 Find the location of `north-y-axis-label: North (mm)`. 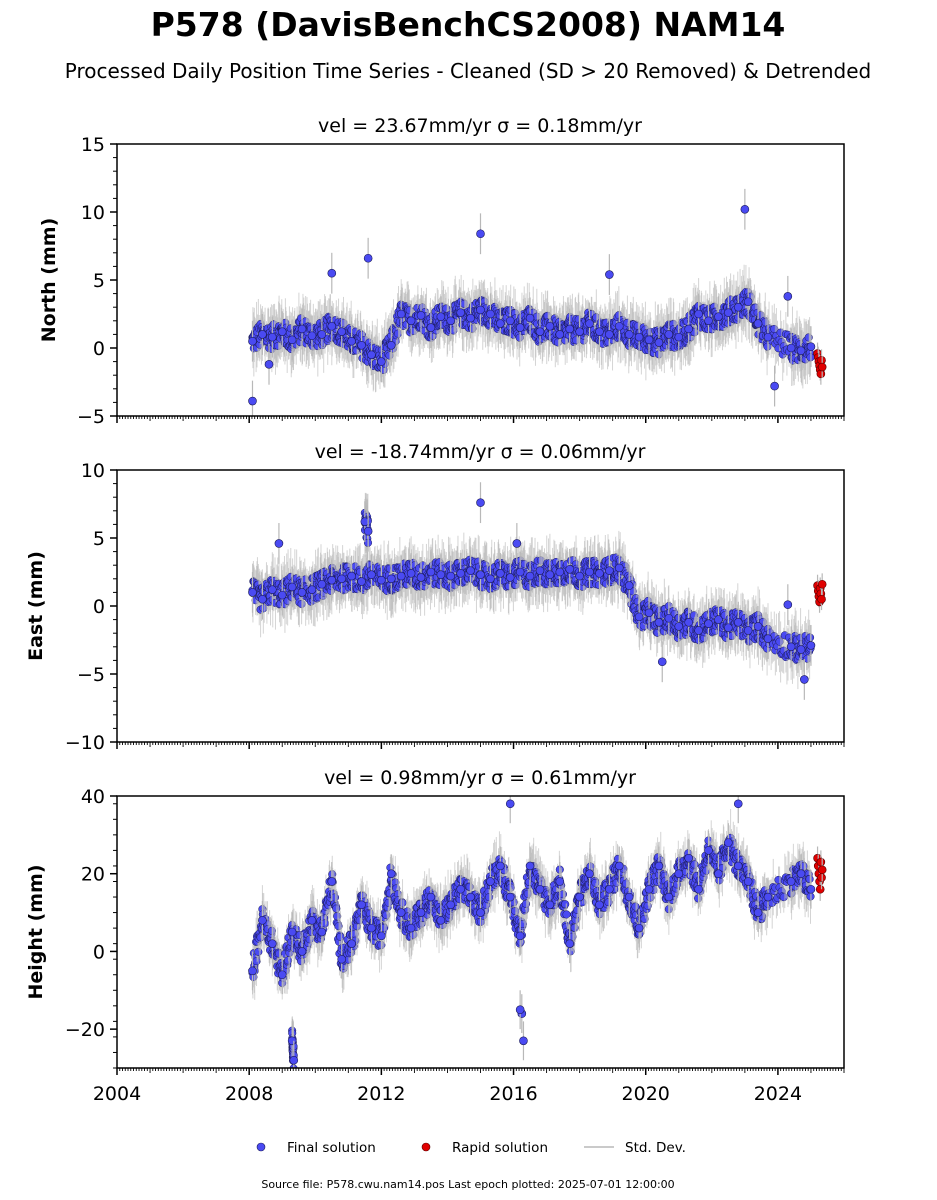

north-y-axis-label: North (mm) is located at coordinates (49, 280).